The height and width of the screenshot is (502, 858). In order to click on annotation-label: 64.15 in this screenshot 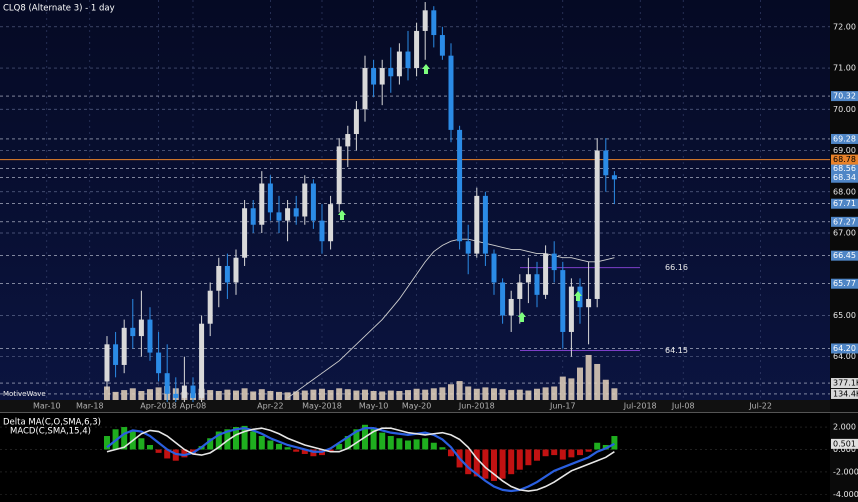, I will do `click(676, 350)`.